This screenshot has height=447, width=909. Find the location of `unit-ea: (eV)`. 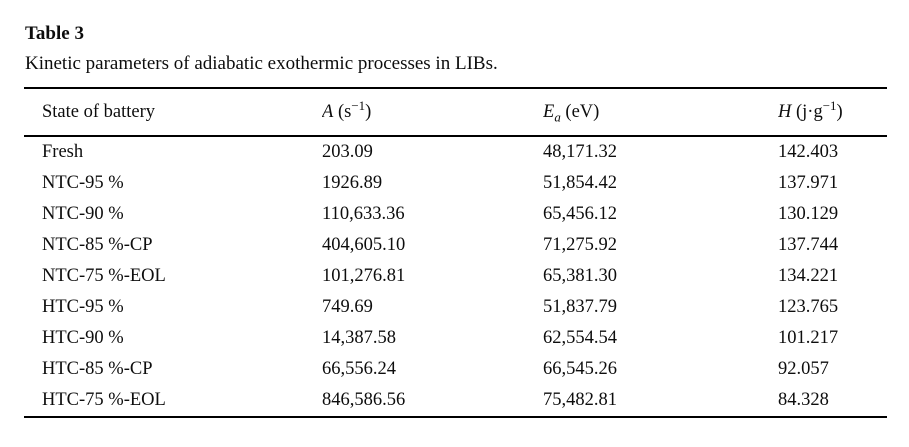

unit-ea: (eV) is located at coordinates (580, 112).